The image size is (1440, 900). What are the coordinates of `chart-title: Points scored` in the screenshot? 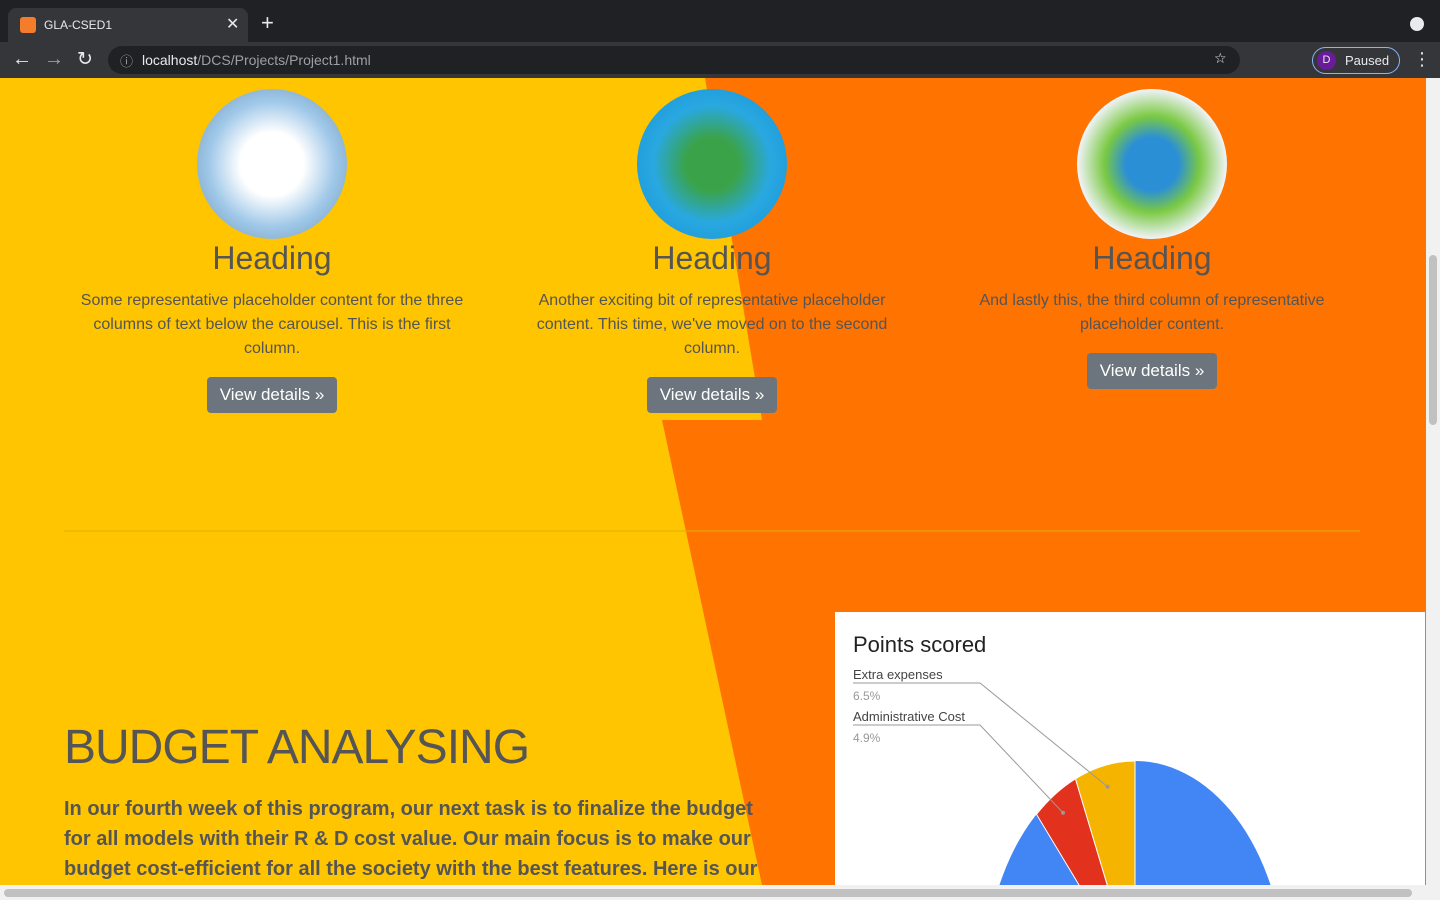 It's located at (919, 644).